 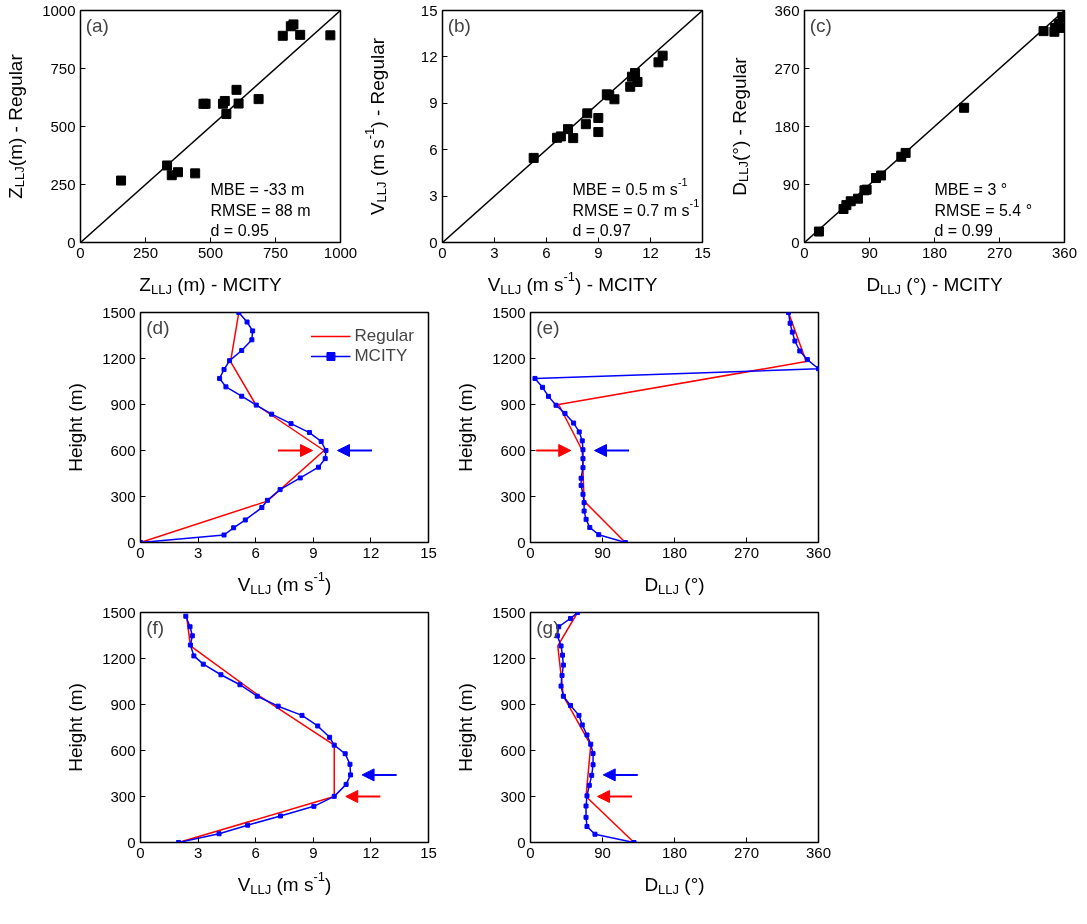 I want to click on y-tick-label: 90, so click(x=791, y=184).